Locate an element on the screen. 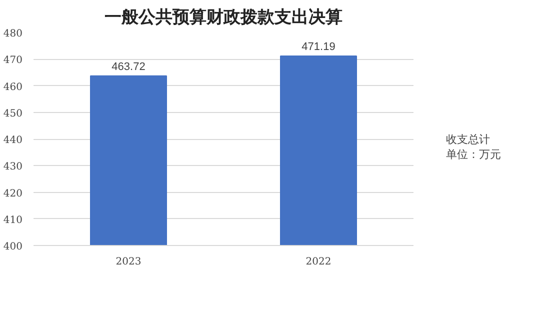 This screenshot has width=540, height=335. y-tick-label: 430 is located at coordinates (13, 167).